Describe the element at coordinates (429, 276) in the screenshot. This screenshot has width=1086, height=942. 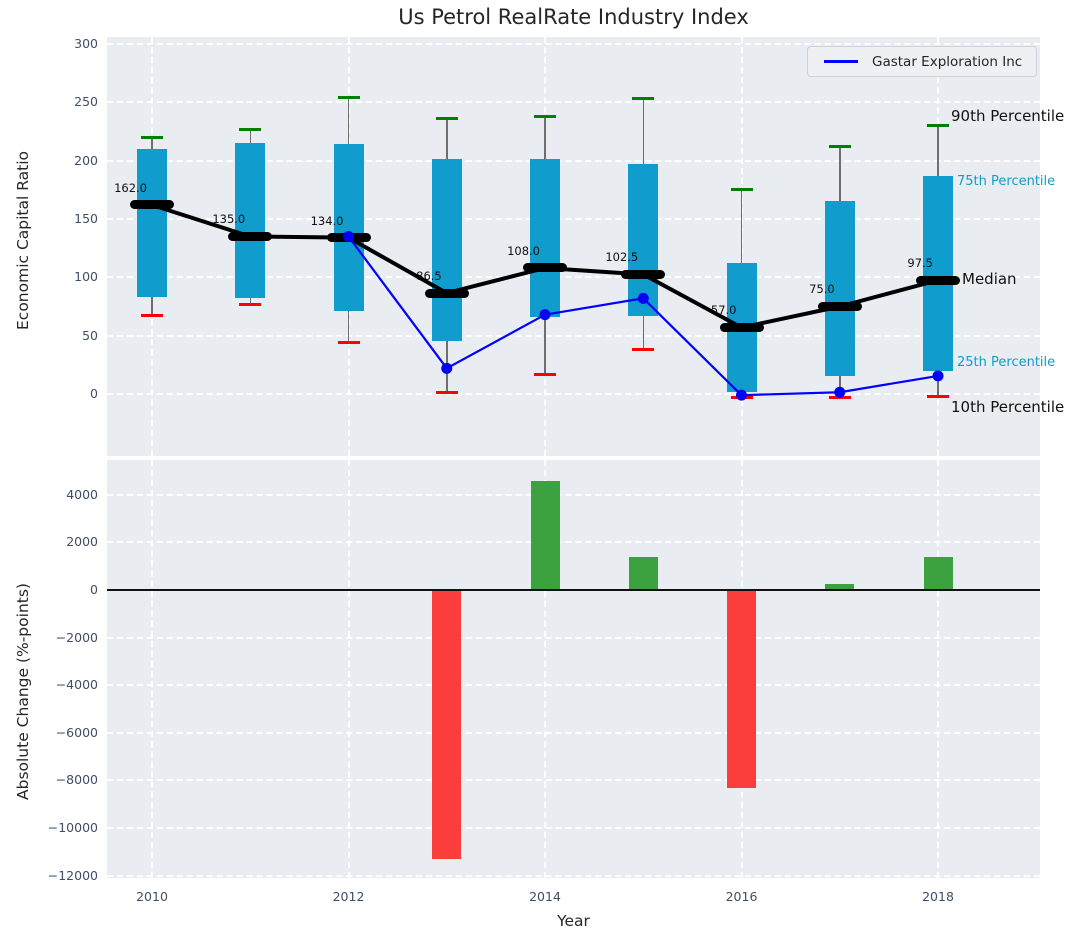
I see `median-value-label-2013: 86.5` at that location.